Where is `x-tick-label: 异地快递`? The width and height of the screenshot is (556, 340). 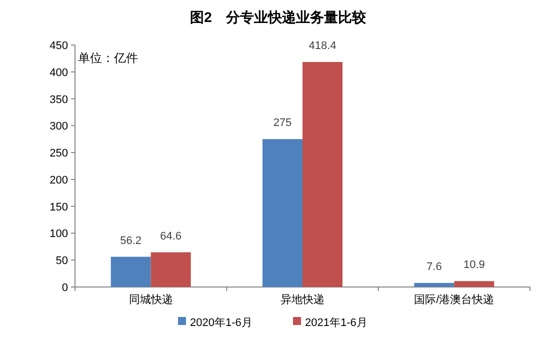
x-tick-label: 异地快递 is located at coordinates (302, 299).